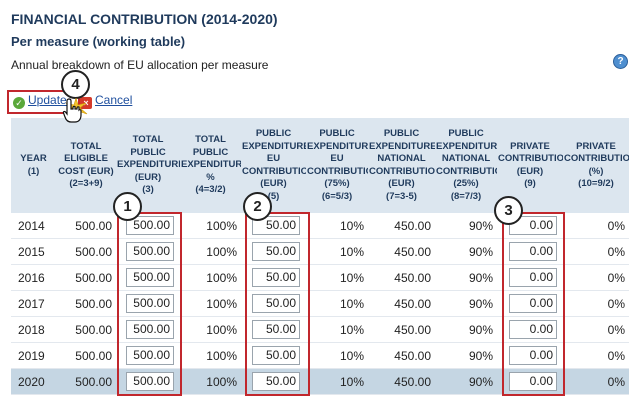 The height and width of the screenshot is (403, 637). What do you see at coordinates (33, 226) in the screenshot?
I see `cell-year: 2014` at bounding box center [33, 226].